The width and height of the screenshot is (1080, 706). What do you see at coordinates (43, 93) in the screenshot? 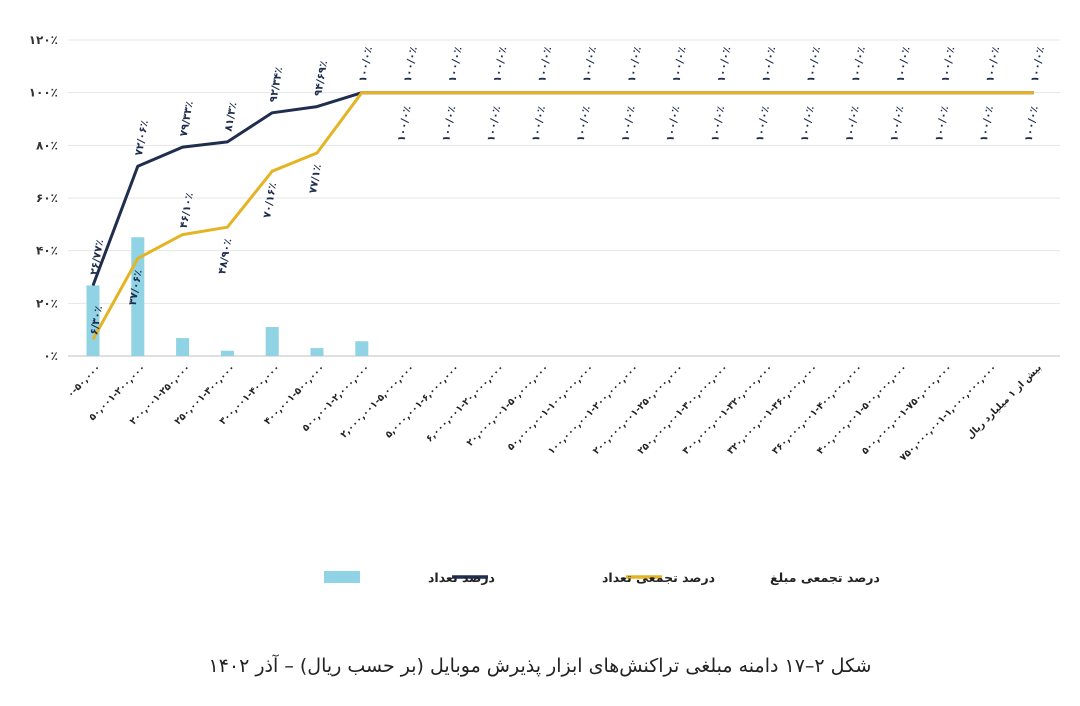
I see `y-tick-label: ۱۰۰٪` at bounding box center [43, 93].